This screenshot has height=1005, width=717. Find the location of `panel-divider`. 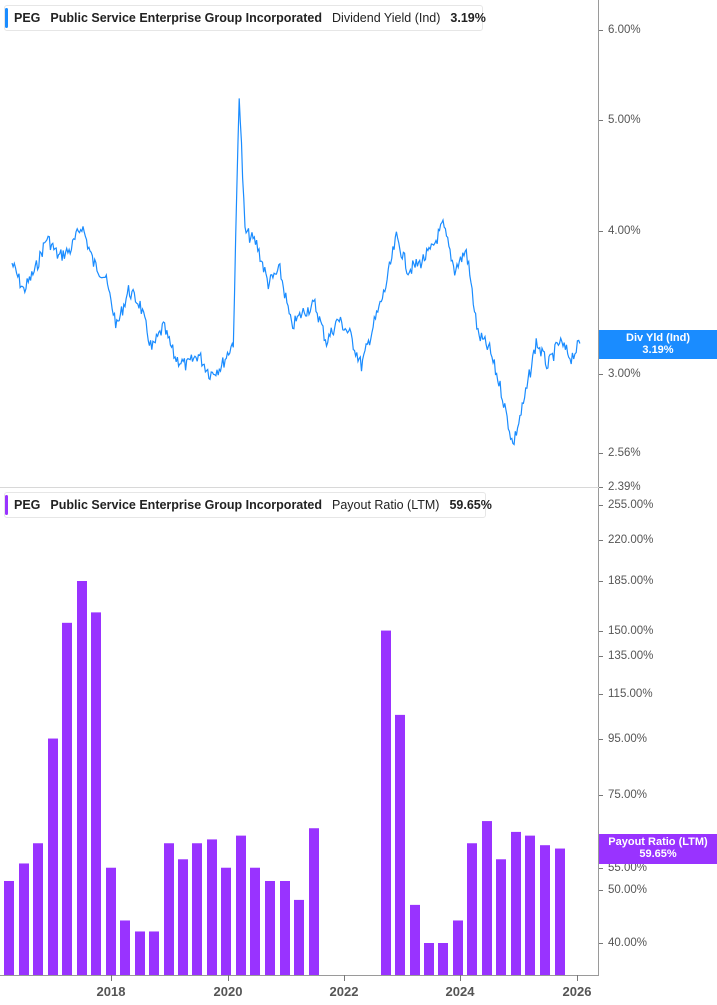

panel-divider is located at coordinates (299, 487).